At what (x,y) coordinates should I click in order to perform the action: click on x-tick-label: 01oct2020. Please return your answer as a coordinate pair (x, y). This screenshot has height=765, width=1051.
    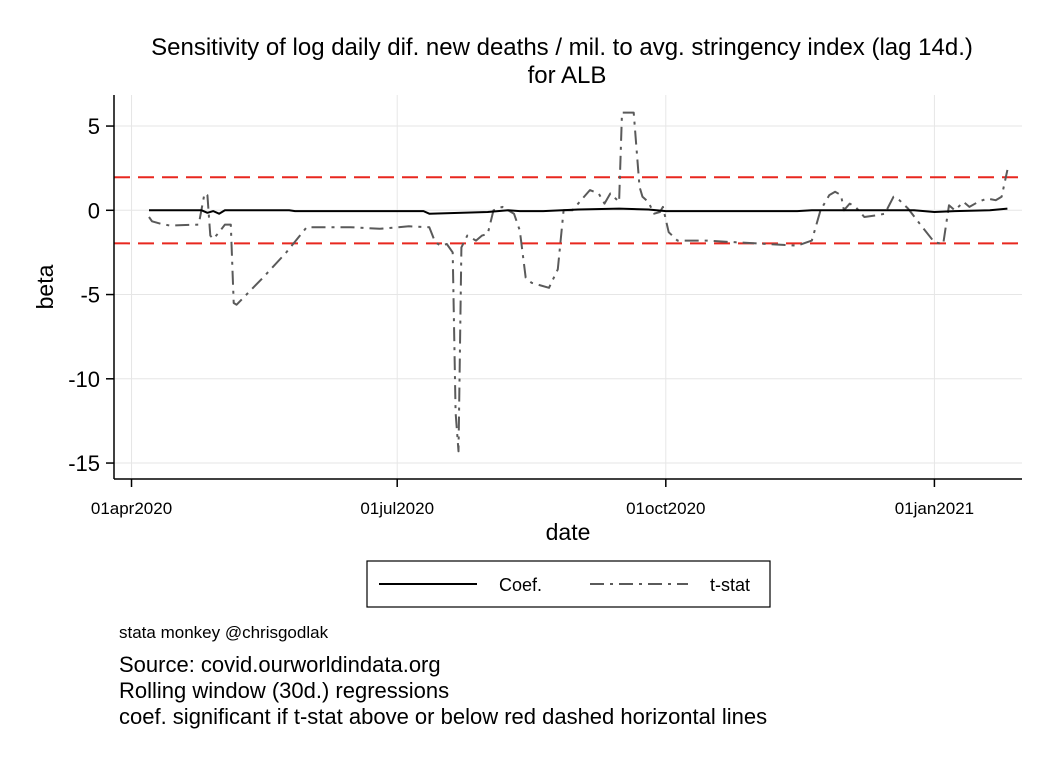
    Looking at the image, I should click on (665, 508).